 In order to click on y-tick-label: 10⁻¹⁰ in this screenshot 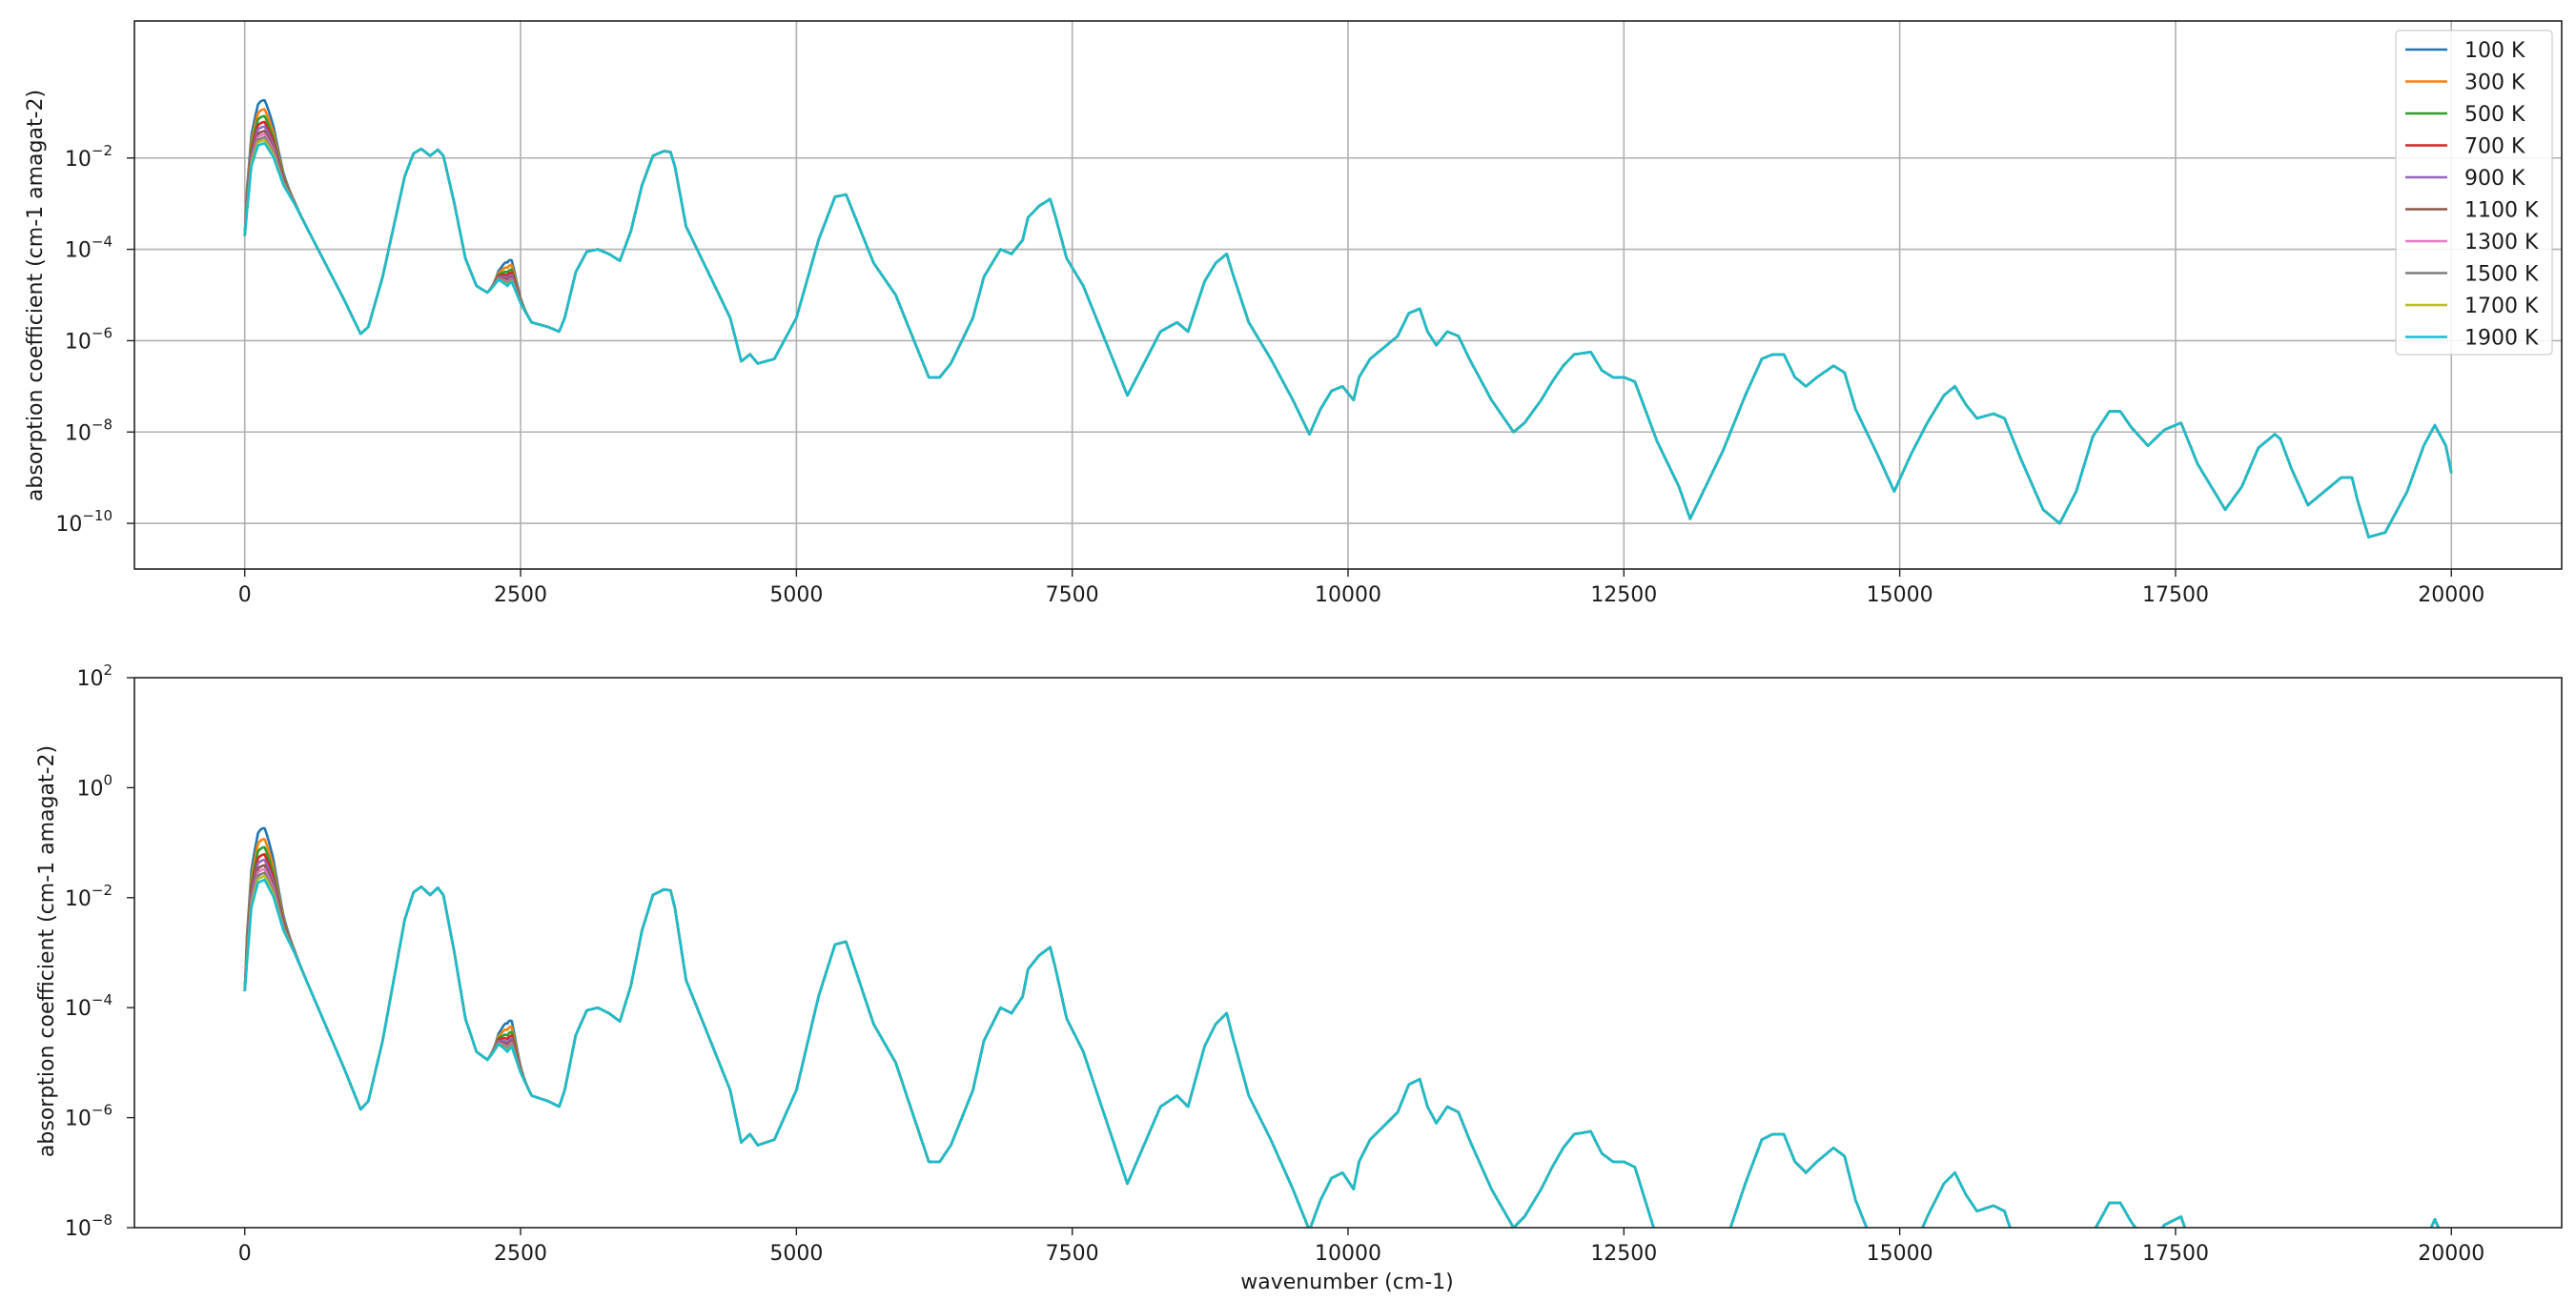, I will do `click(84, 522)`.